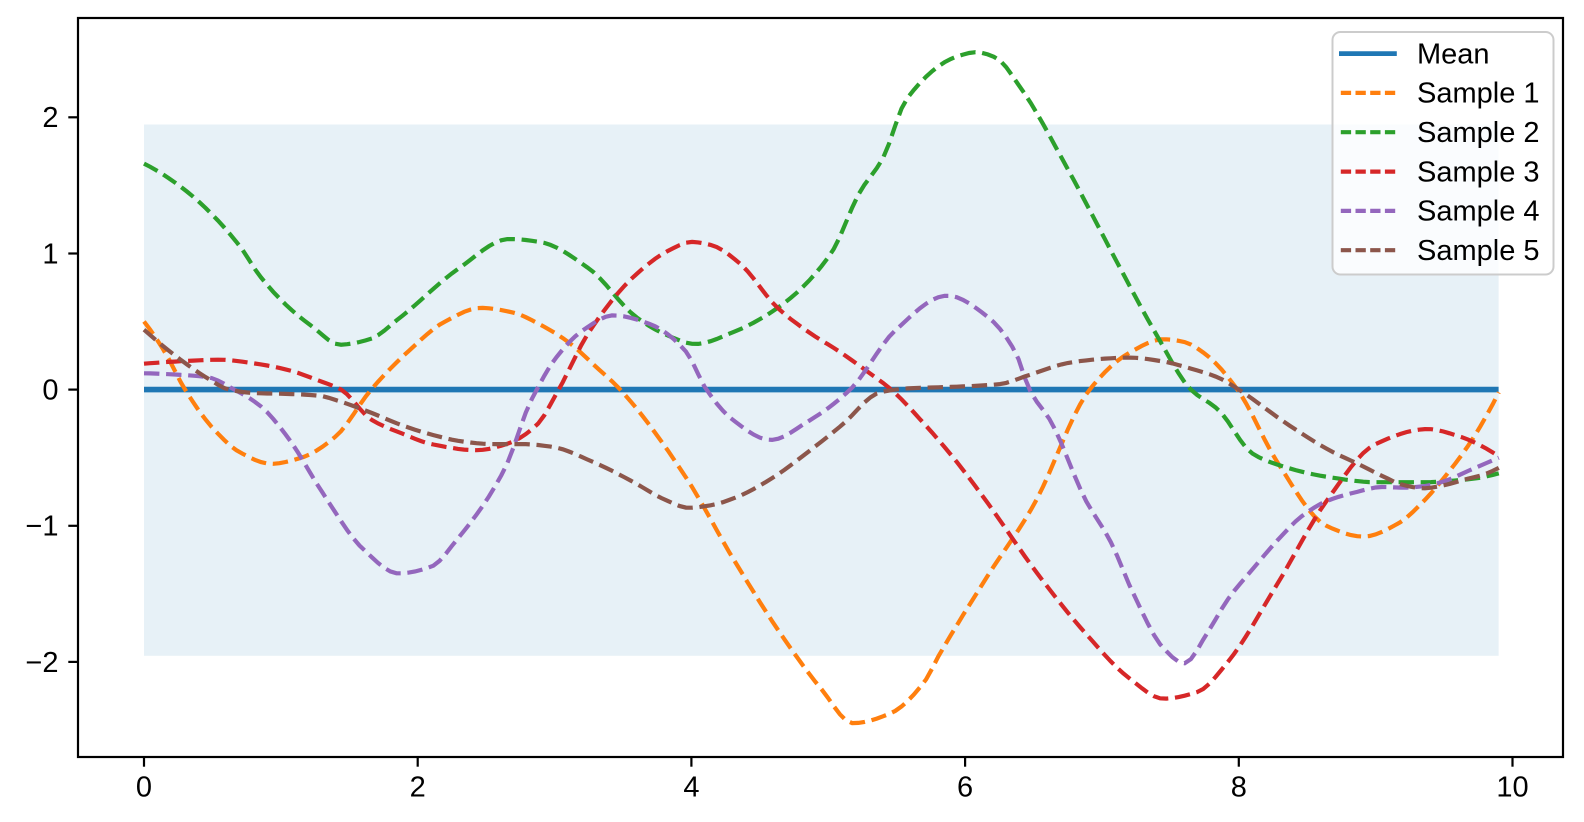  What do you see at coordinates (1478, 251) in the screenshot?
I see `svg-text: Sample 5` at bounding box center [1478, 251].